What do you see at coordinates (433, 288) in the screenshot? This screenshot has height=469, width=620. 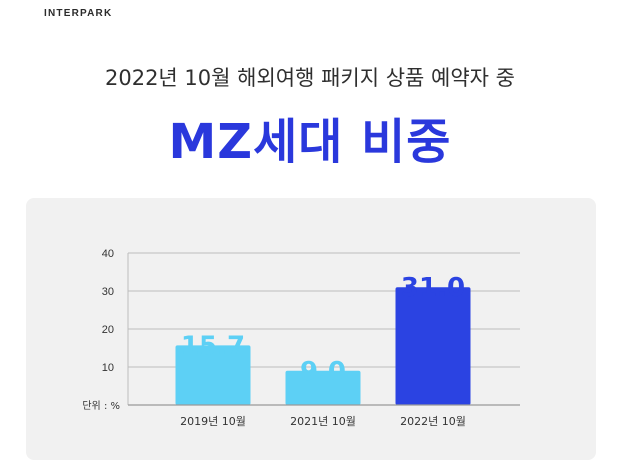 I see `data-label: 31.0` at bounding box center [433, 288].